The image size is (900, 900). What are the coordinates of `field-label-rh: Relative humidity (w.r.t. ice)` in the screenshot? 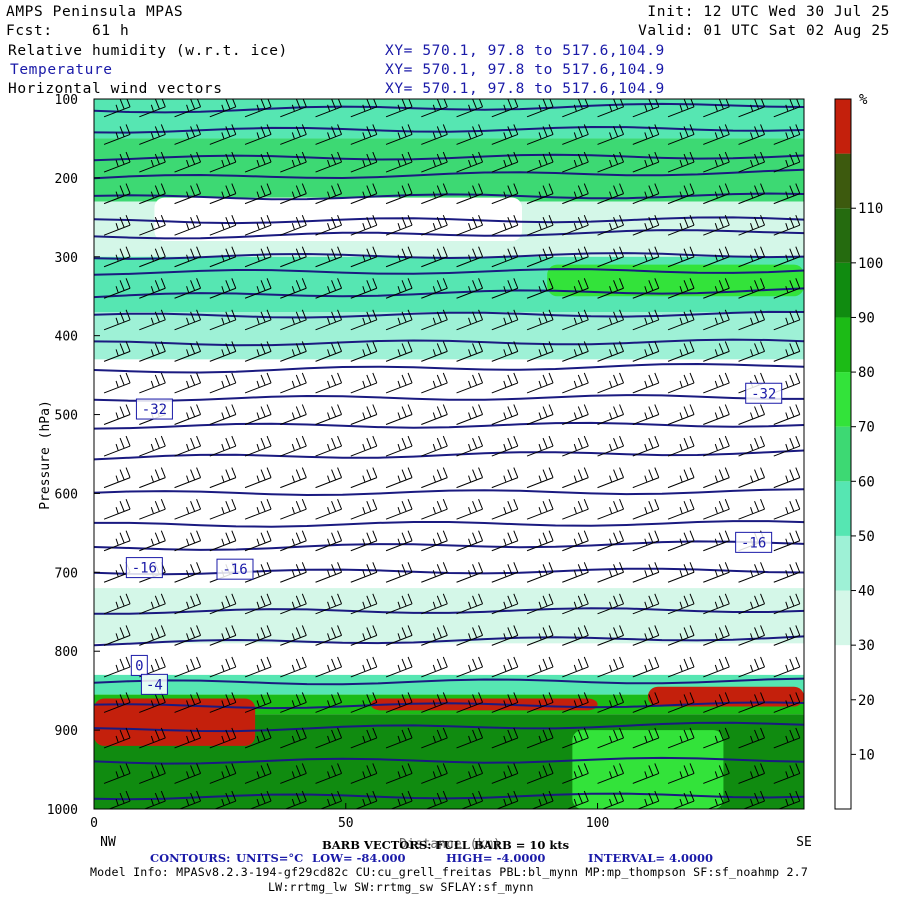 It's located at (148, 51).